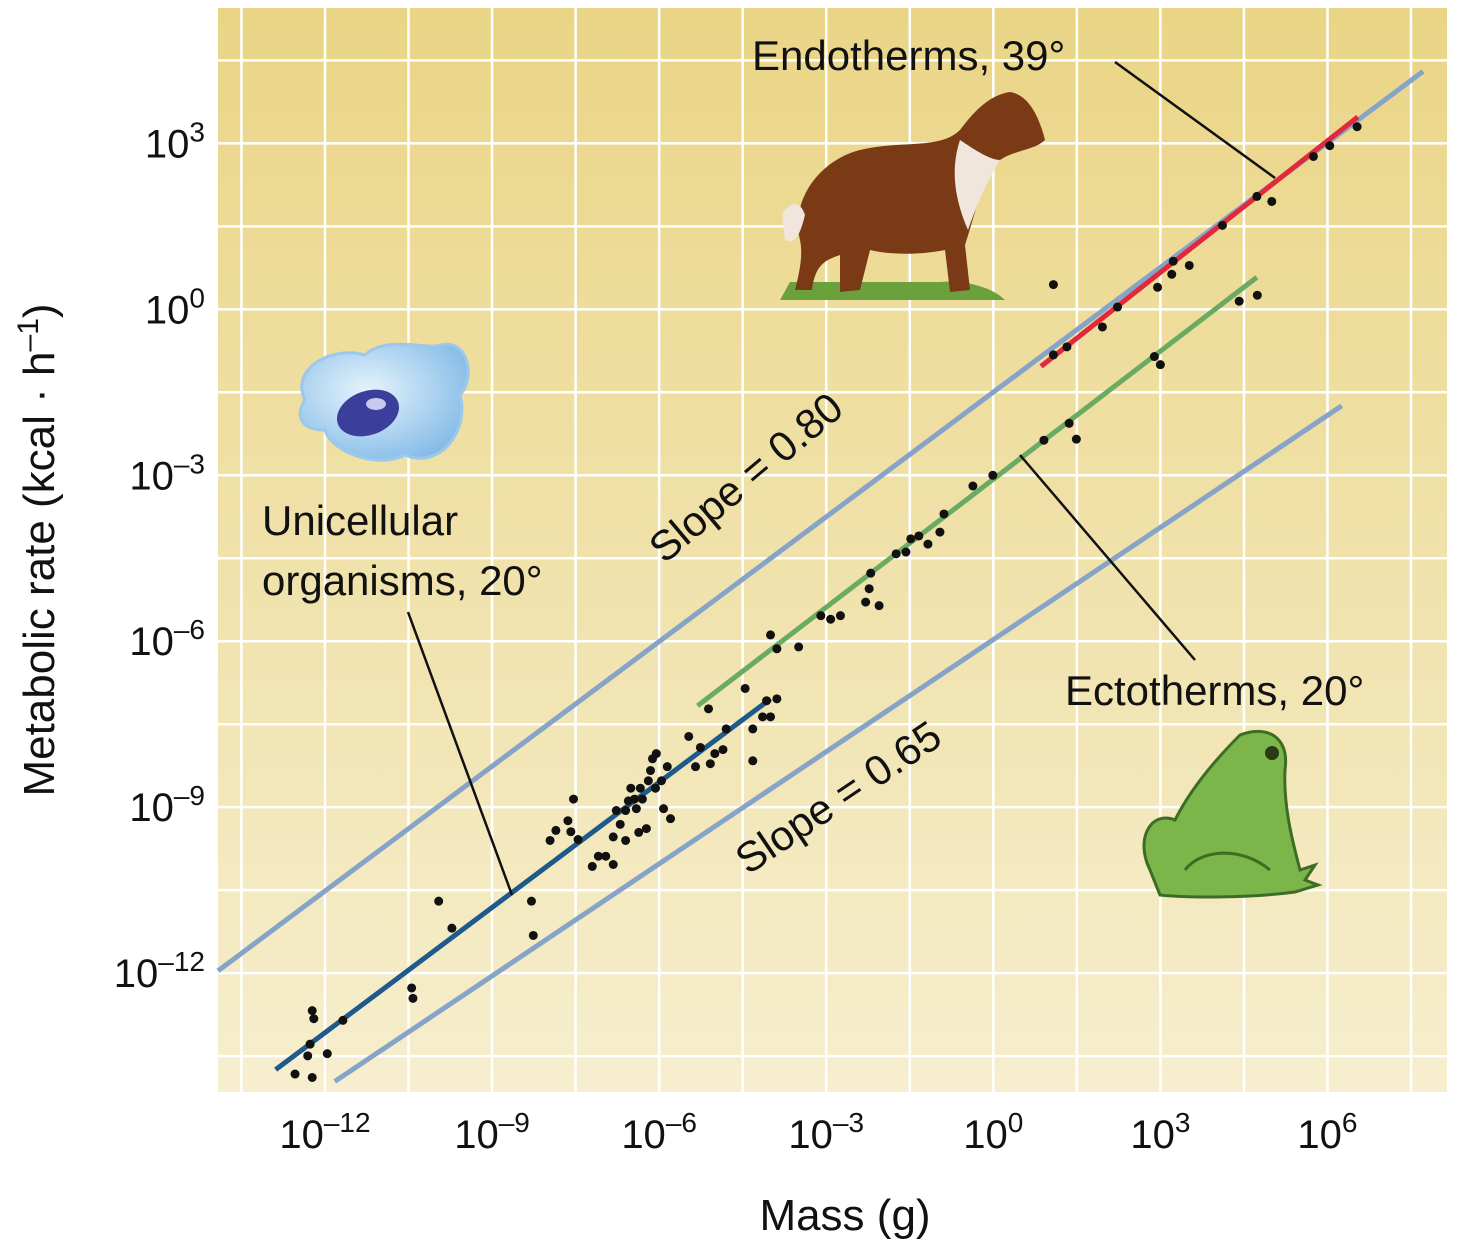 Image resolution: width=1462 pixels, height=1245 pixels. What do you see at coordinates (175, 307) in the screenshot?
I see `y-tick-label: 10⁰` at bounding box center [175, 307].